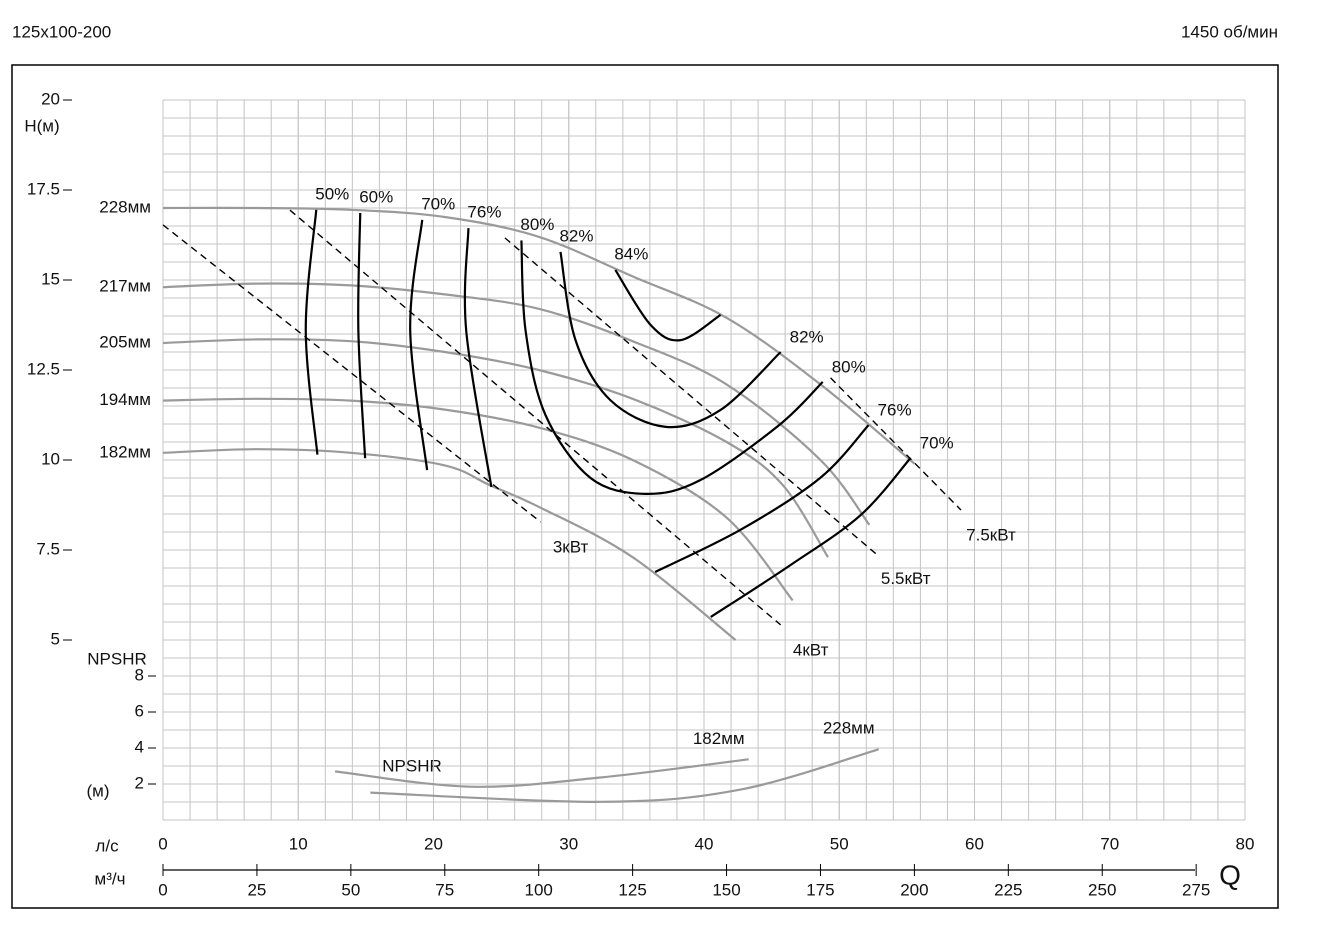 The width and height of the screenshot is (1340, 950). I want to click on efficiency-label: 60%, so click(376, 197).